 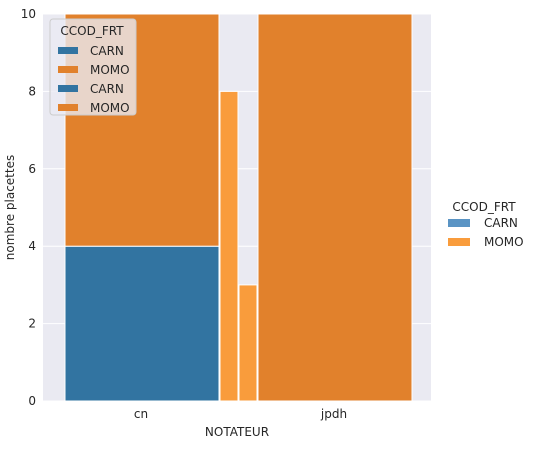 What do you see at coordinates (504, 242) in the screenshot?
I see `outer-legend-label: MOMO` at bounding box center [504, 242].